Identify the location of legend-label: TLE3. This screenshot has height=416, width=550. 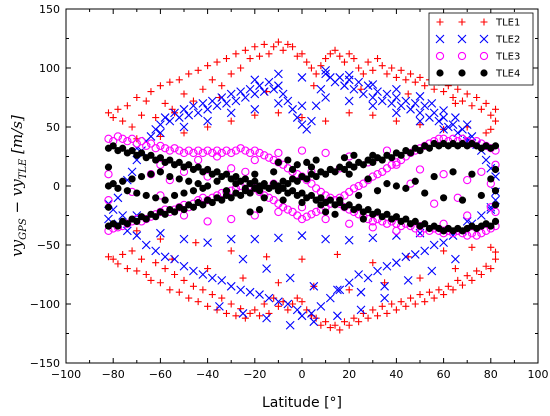
(507, 57).